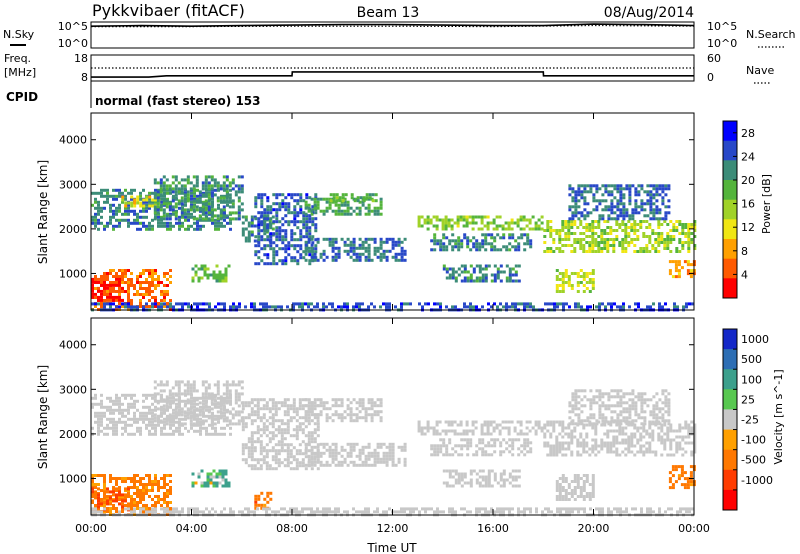  Describe the element at coordinates (17, 58) in the screenshot. I see `freq-label-line1: Freq.` at that location.